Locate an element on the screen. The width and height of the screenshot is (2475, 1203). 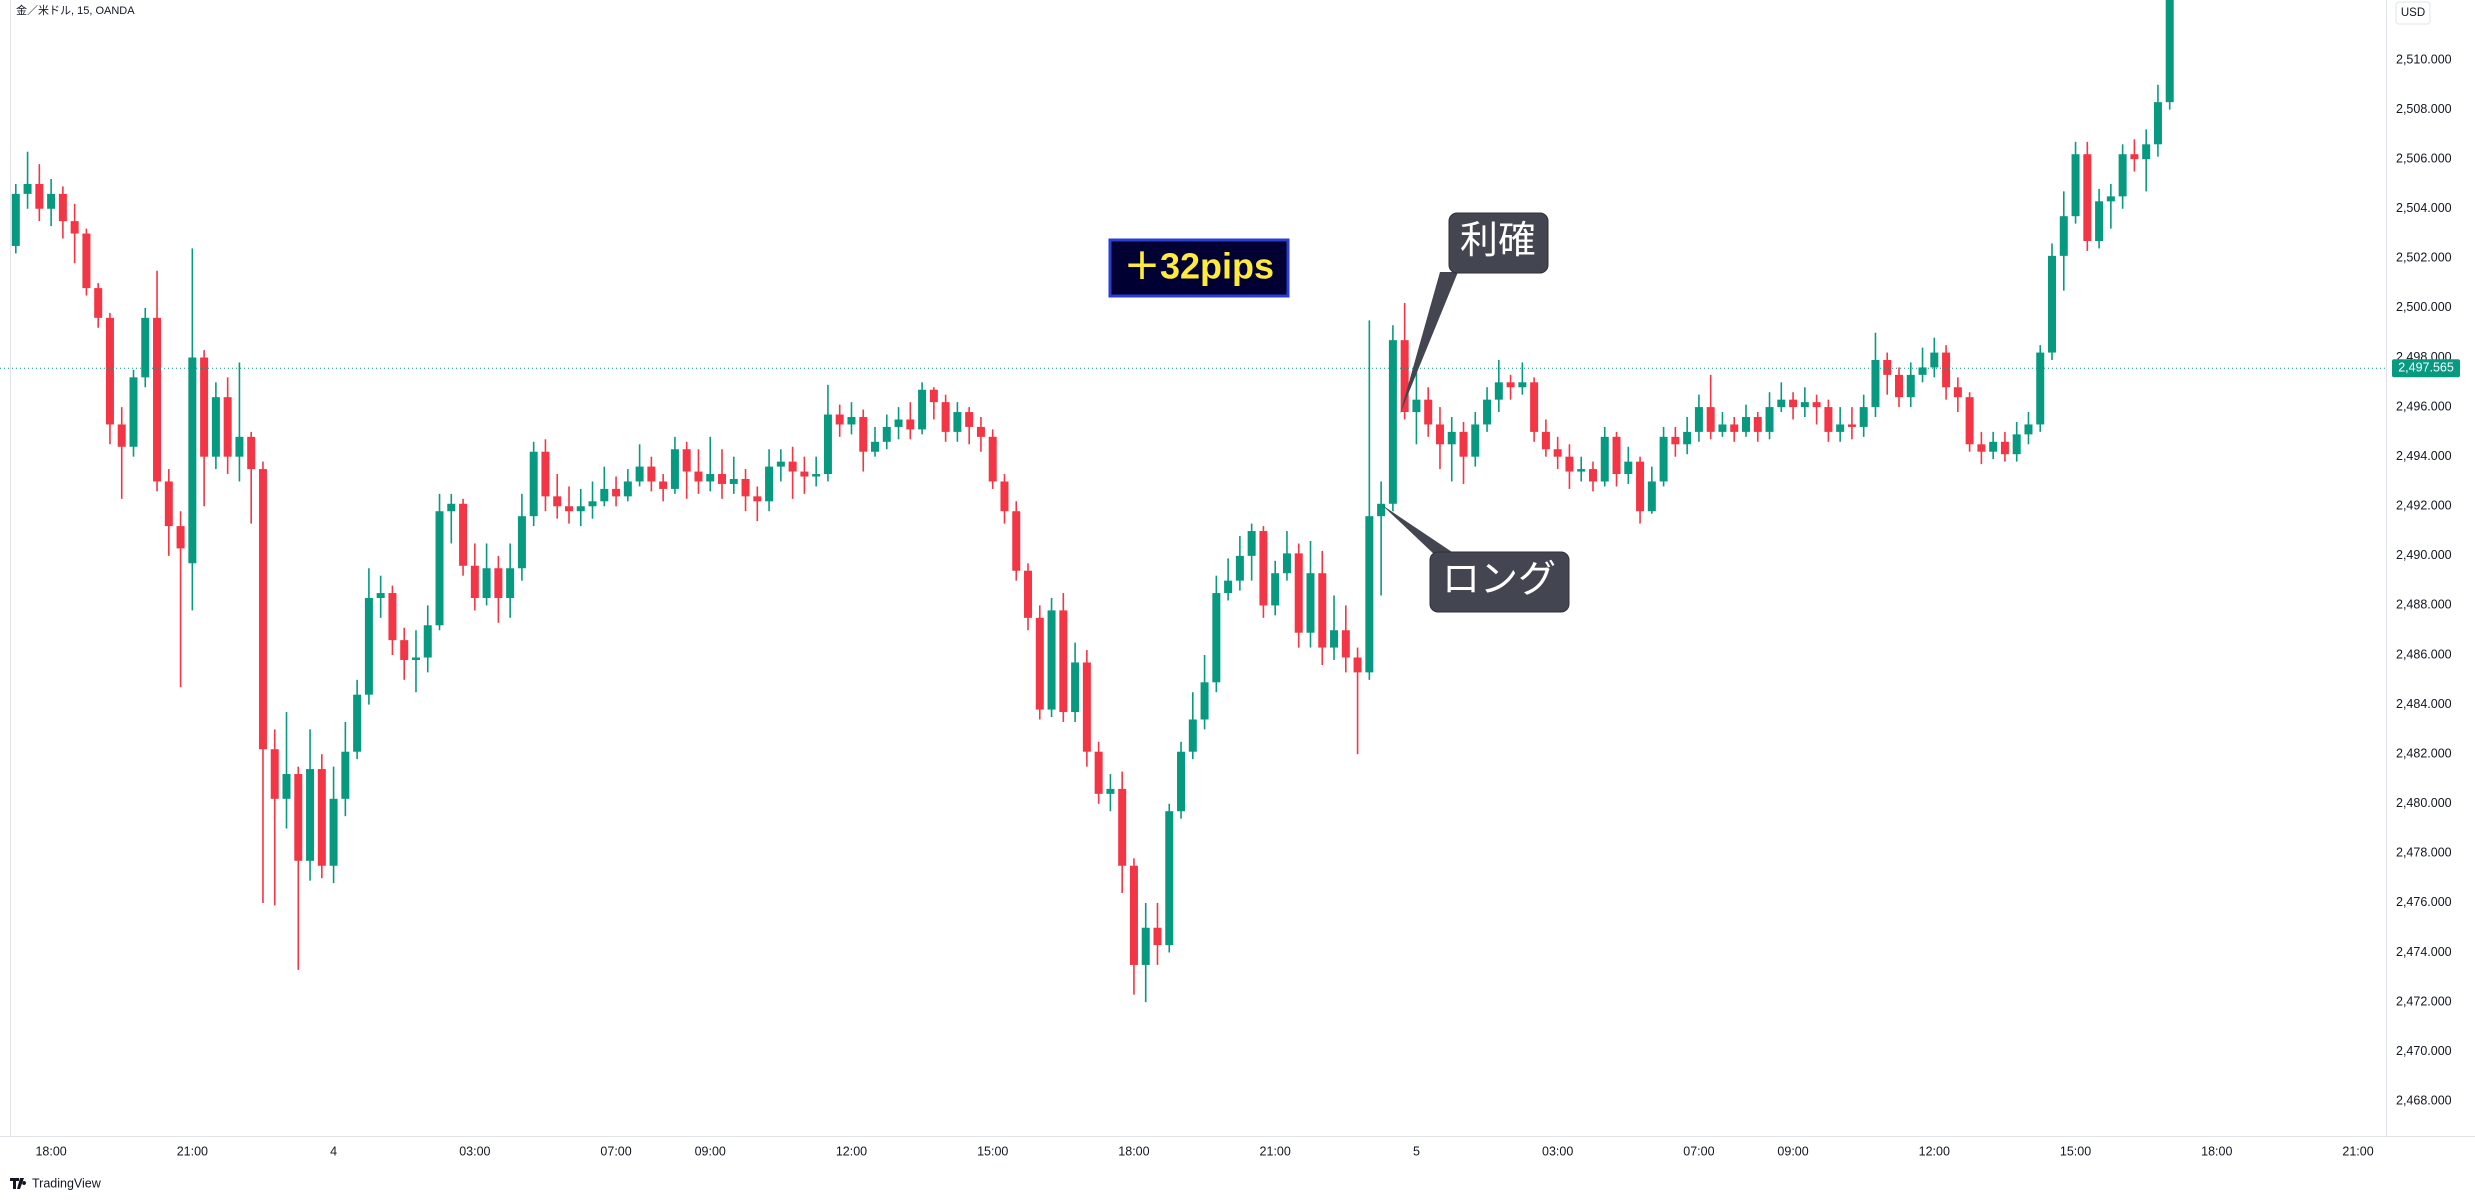
x-tick-label: 09:00 is located at coordinates (710, 1151).